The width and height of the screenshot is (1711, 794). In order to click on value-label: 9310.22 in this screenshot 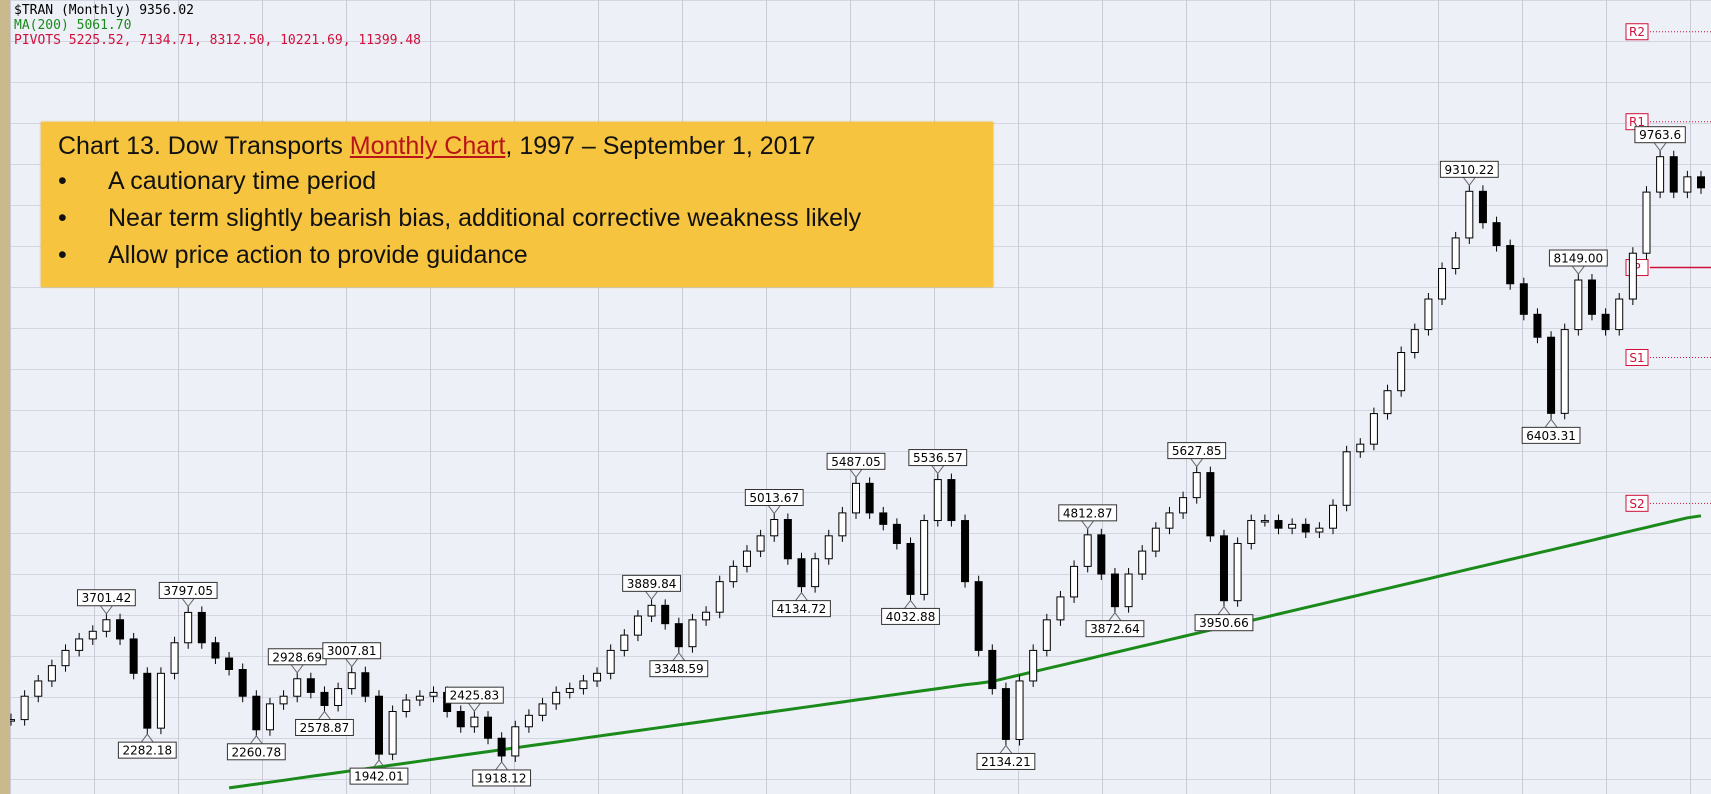, I will do `click(1469, 170)`.